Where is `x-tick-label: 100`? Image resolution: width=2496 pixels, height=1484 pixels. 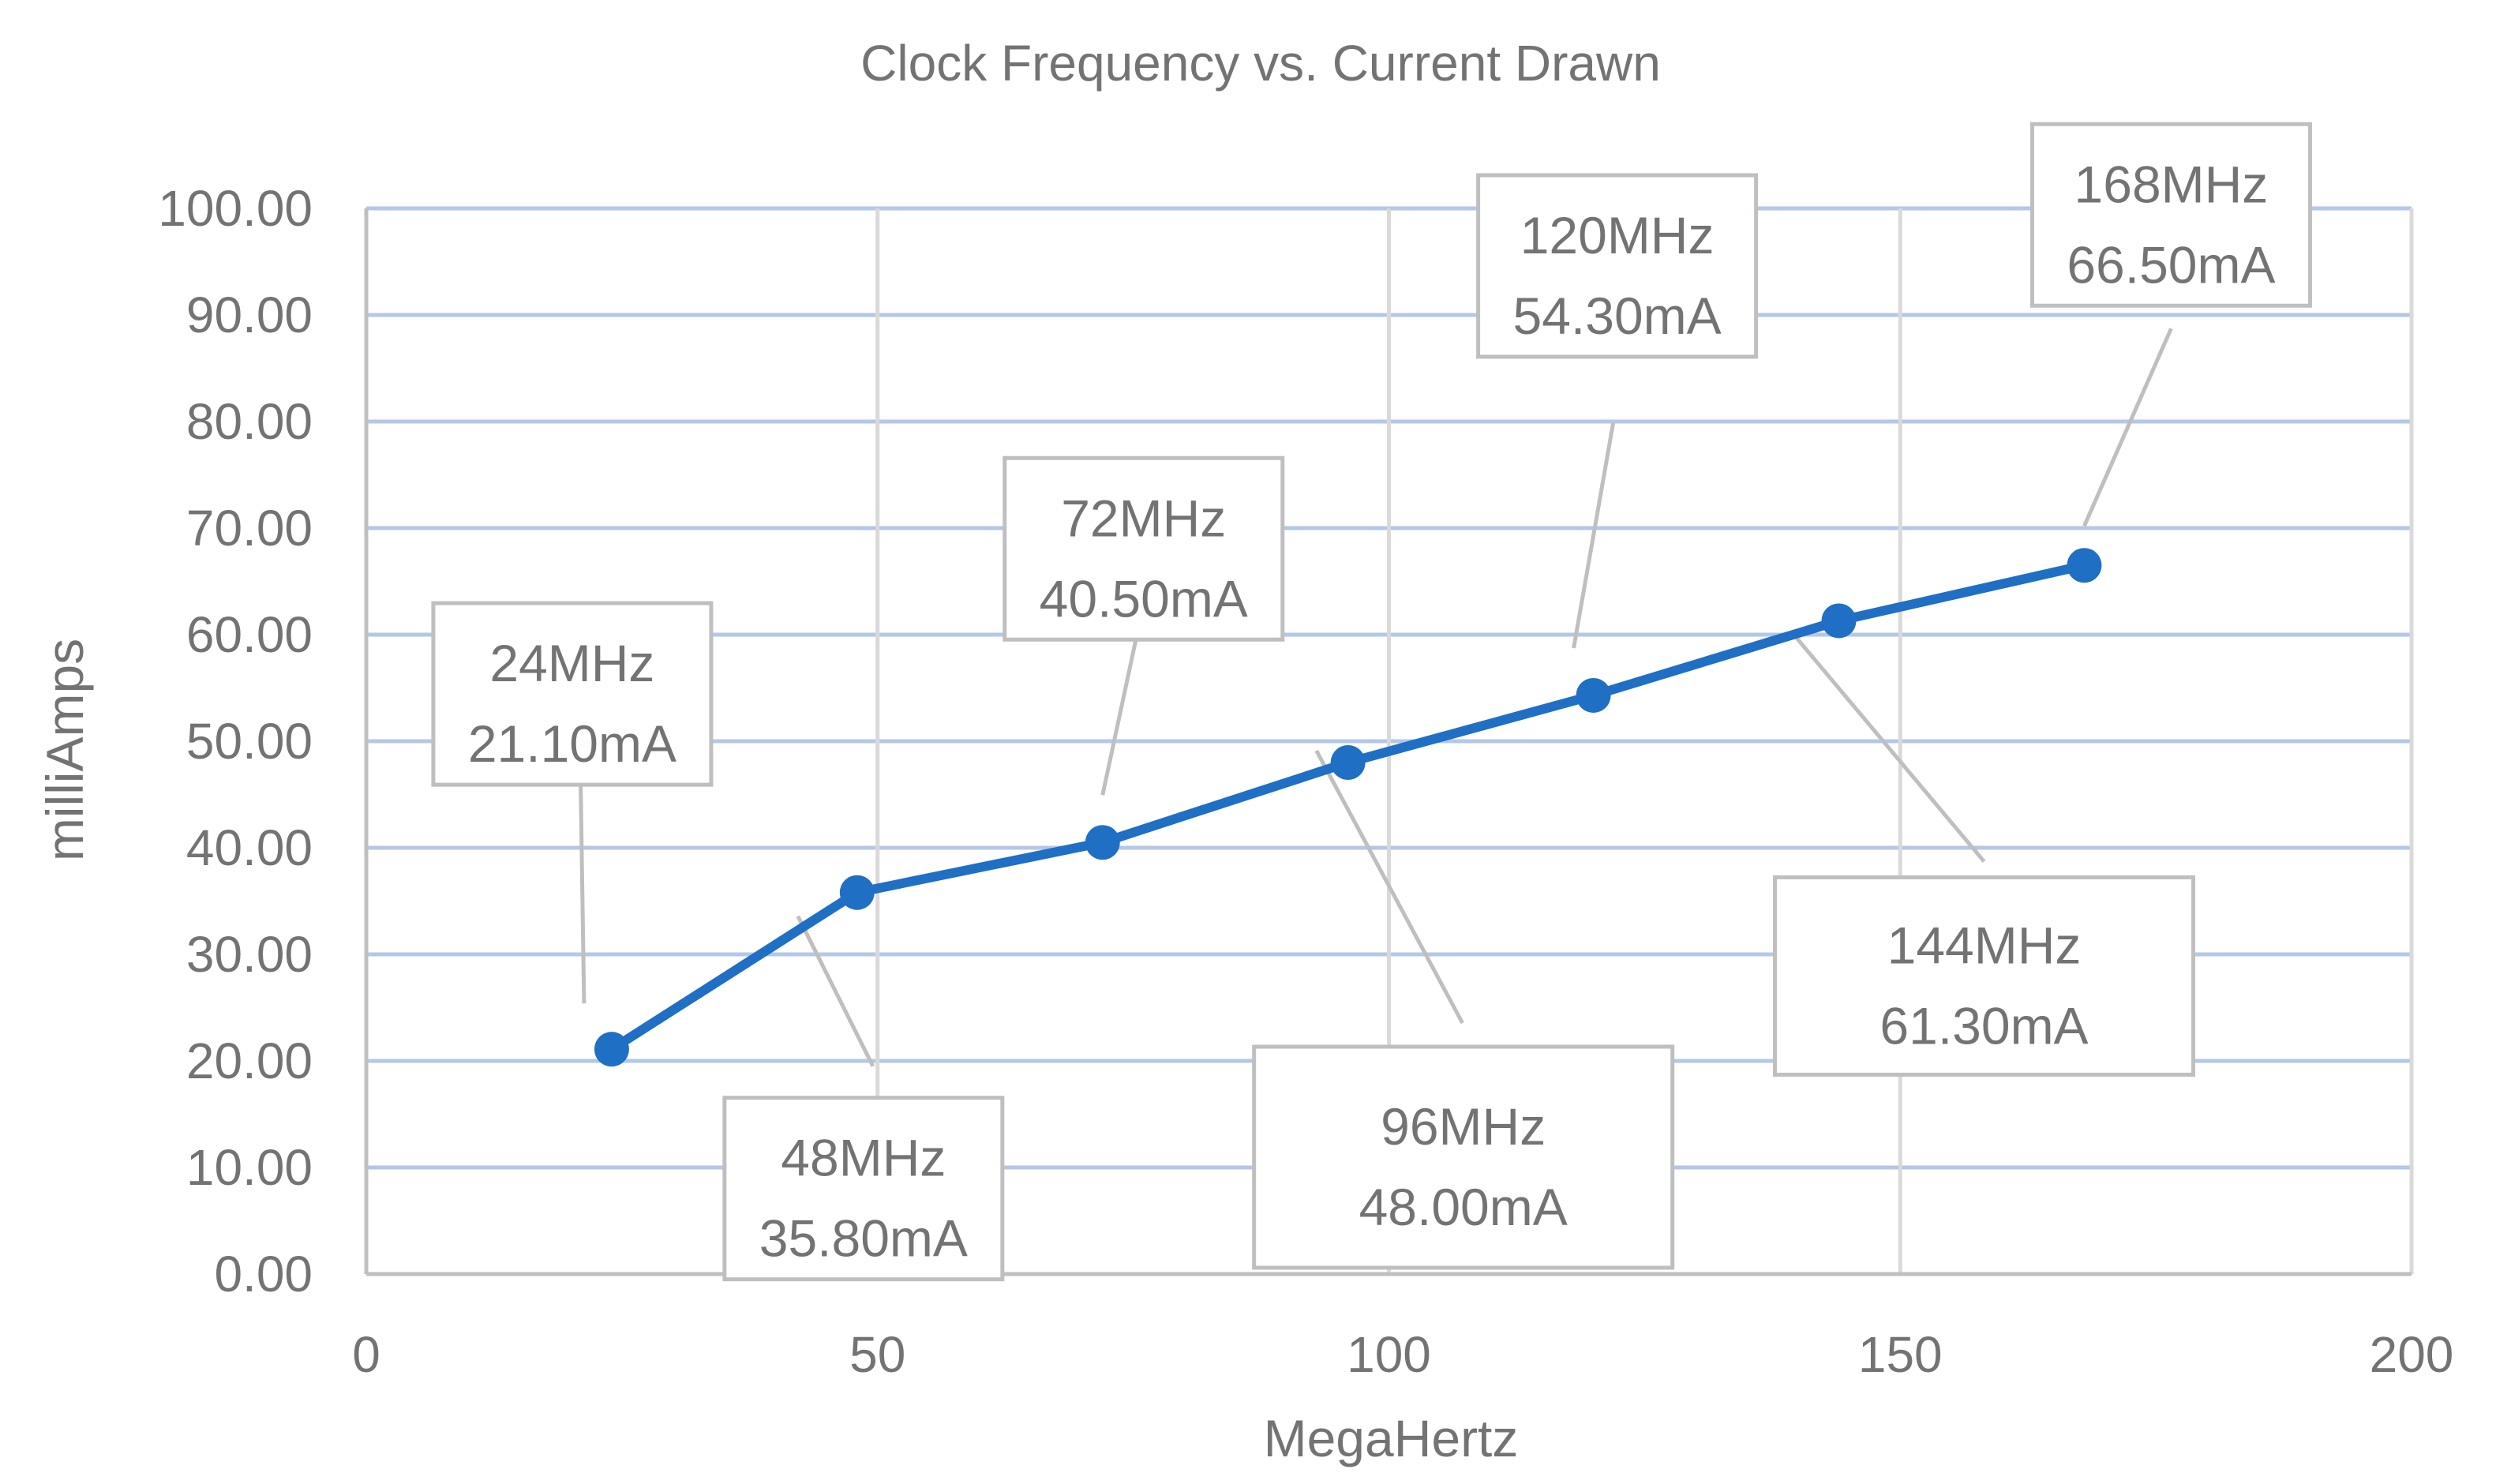 x-tick-label: 100 is located at coordinates (1389, 1354).